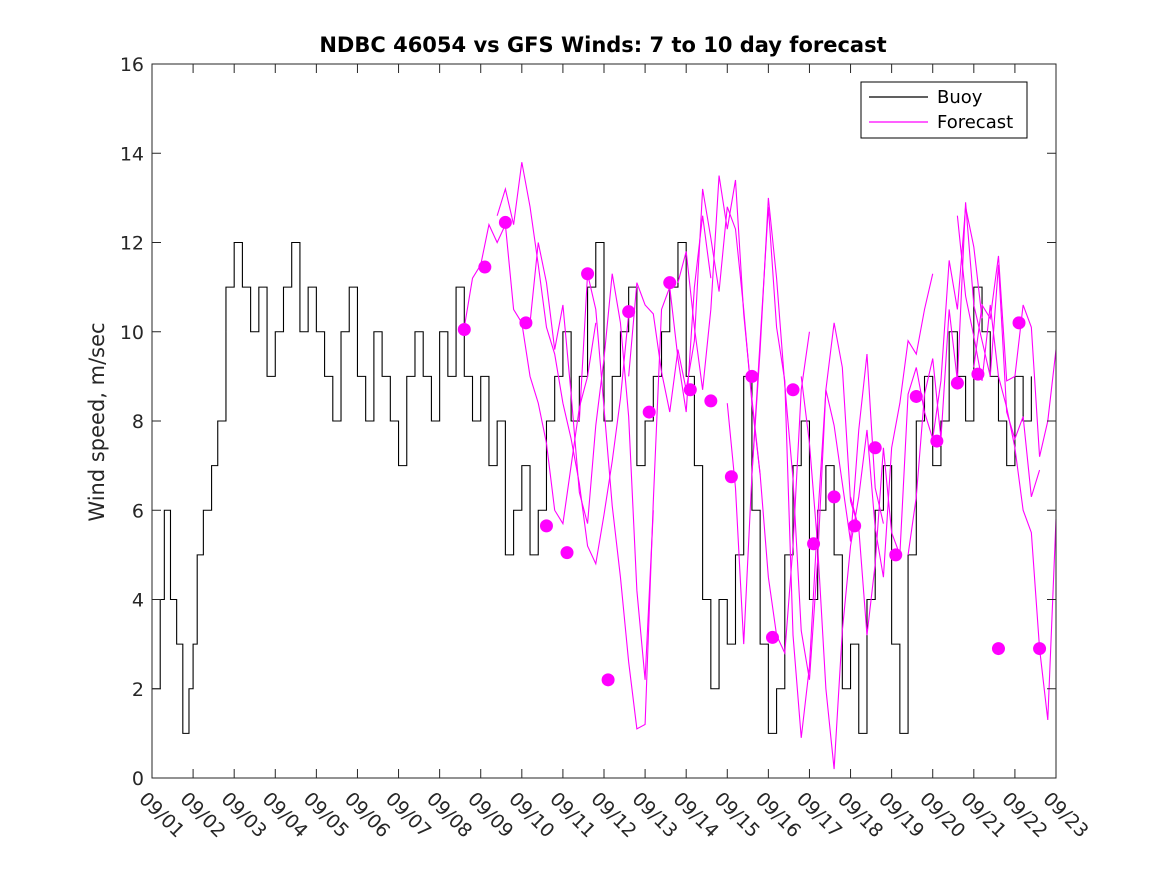 Image resolution: width=1167 pixels, height=875 pixels. I want to click on x-tick-label: 09/13, so click(655, 815).